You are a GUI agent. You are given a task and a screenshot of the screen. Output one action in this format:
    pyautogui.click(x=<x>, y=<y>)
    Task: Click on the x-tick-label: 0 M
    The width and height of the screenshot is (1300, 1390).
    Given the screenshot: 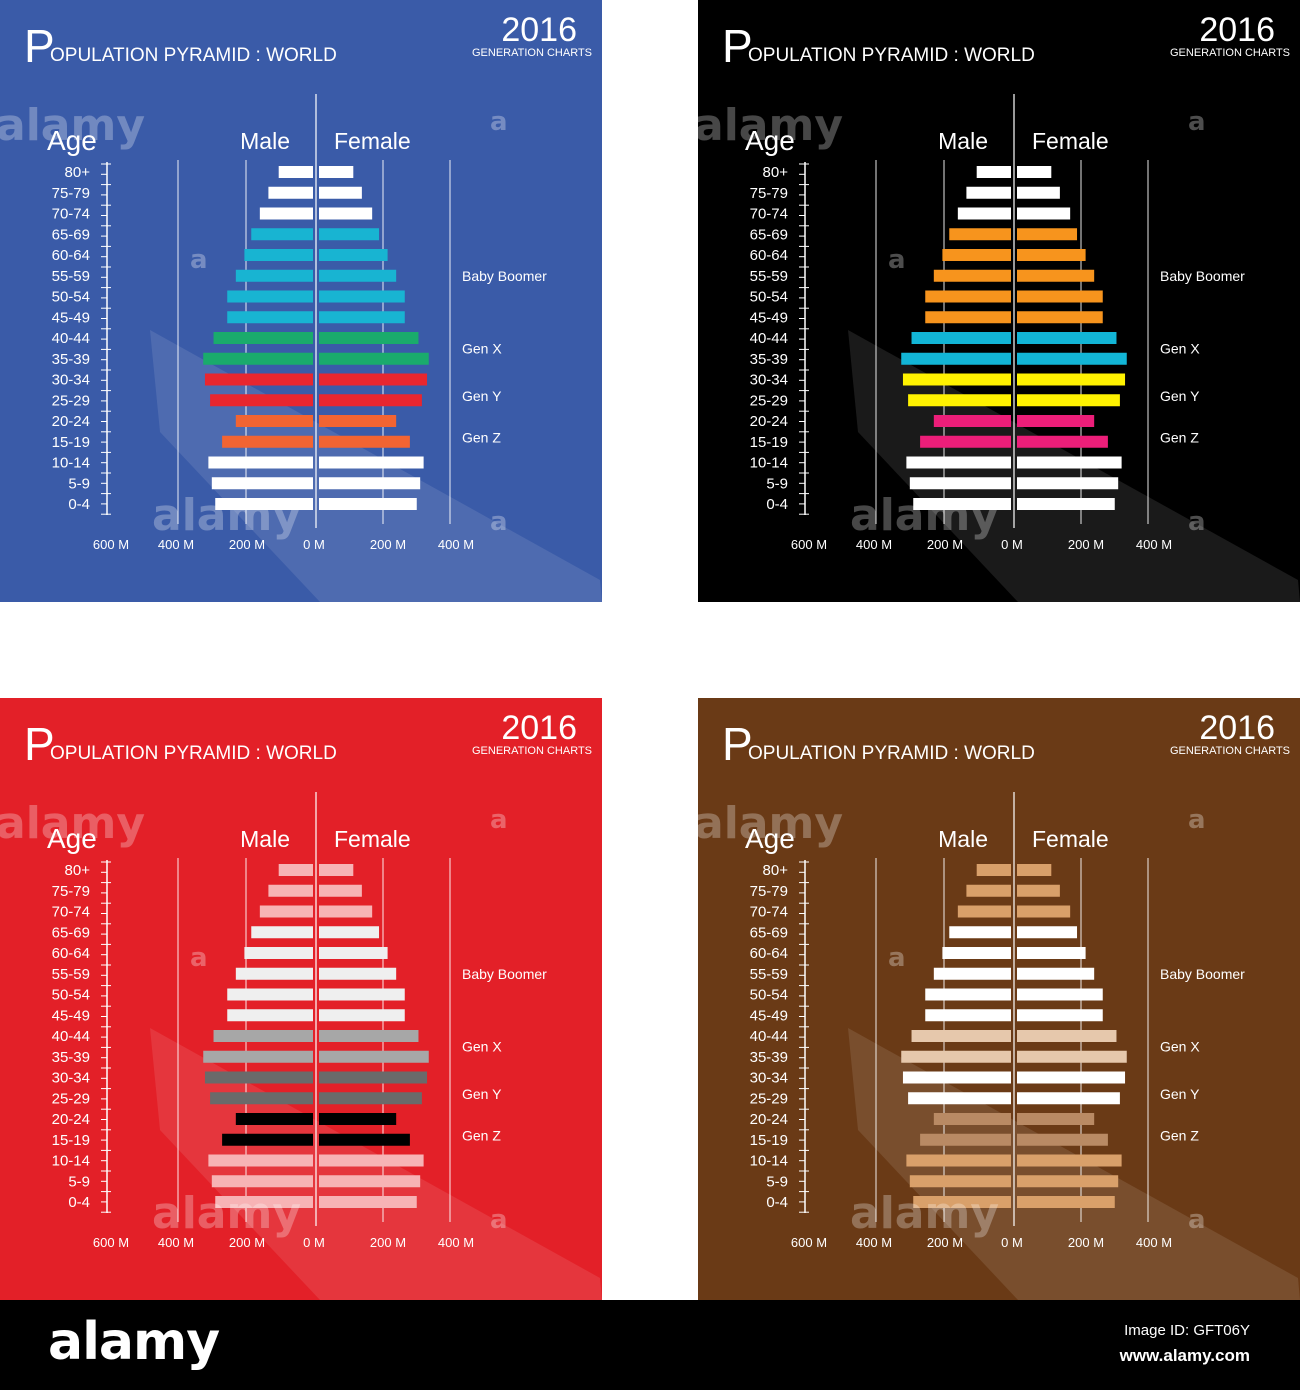 What is the action you would take?
    pyautogui.click(x=314, y=1242)
    